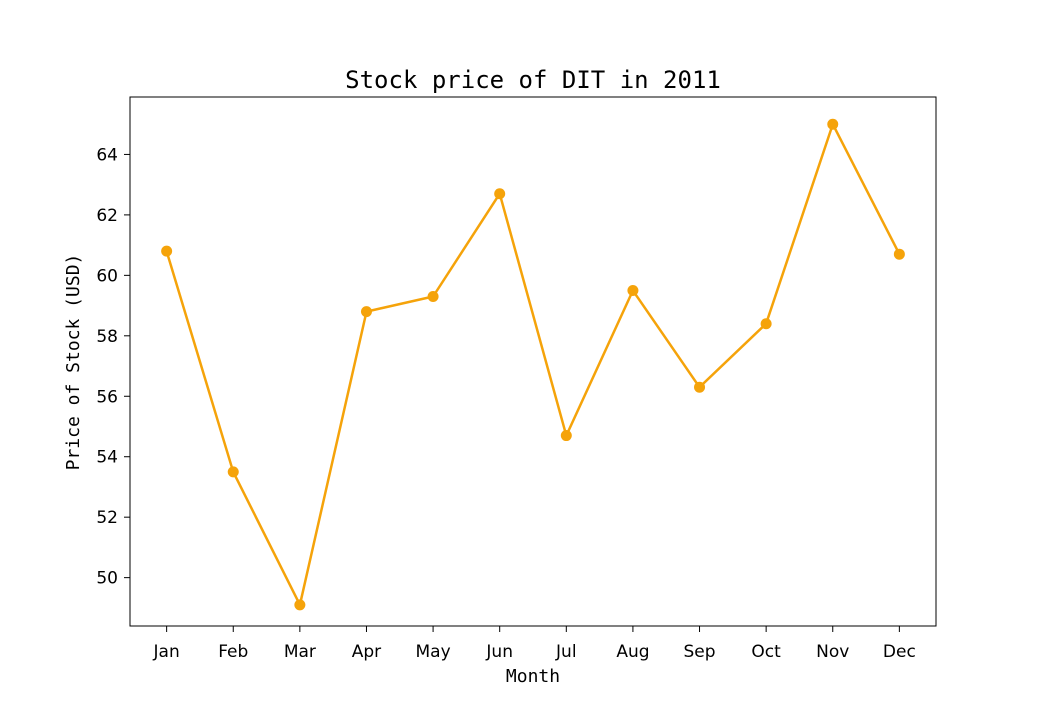 Image resolution: width=1040 pixels, height=715 pixels. Describe the element at coordinates (766, 652) in the screenshot. I see `x-tick-label: Oct` at that location.